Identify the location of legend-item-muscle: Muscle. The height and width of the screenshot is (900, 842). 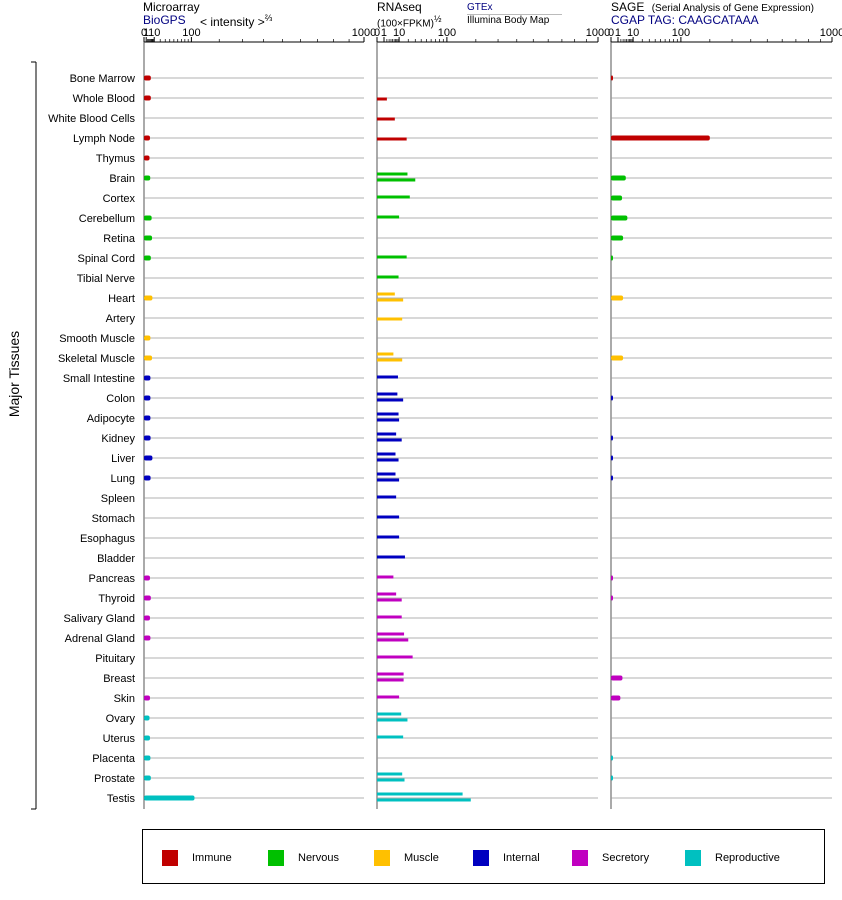
(406, 858).